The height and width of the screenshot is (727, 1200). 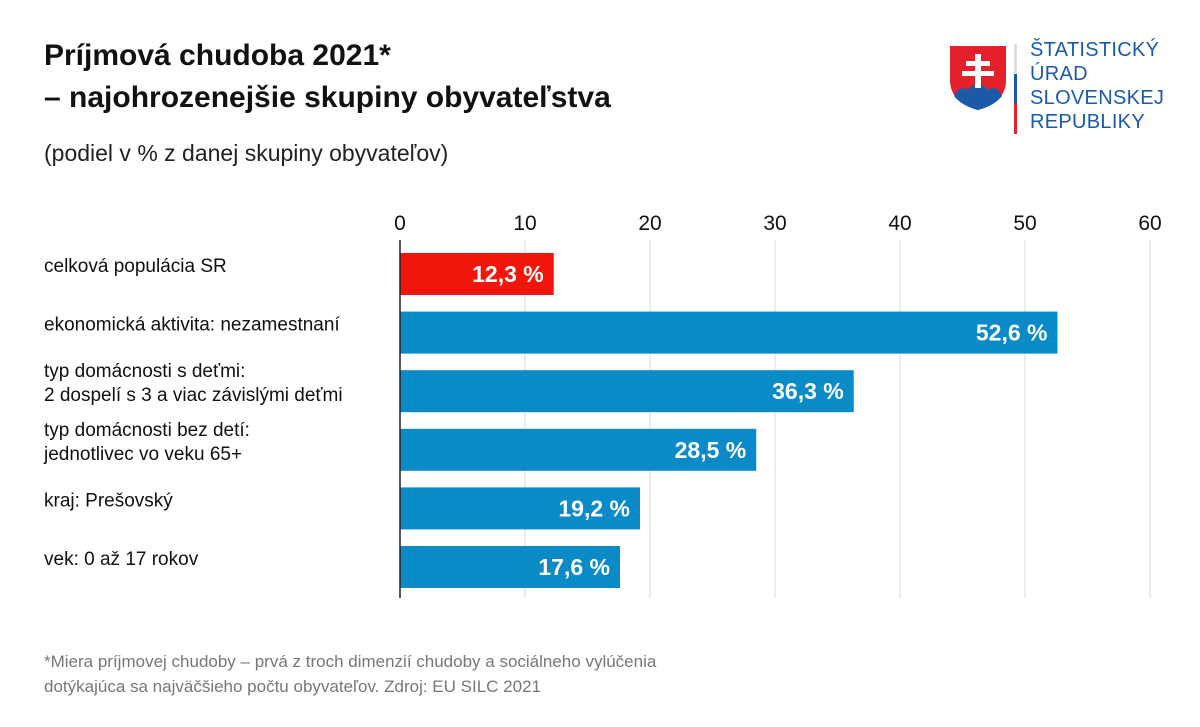 What do you see at coordinates (108, 500) in the screenshot?
I see `category-label: kraj: Prešovský` at bounding box center [108, 500].